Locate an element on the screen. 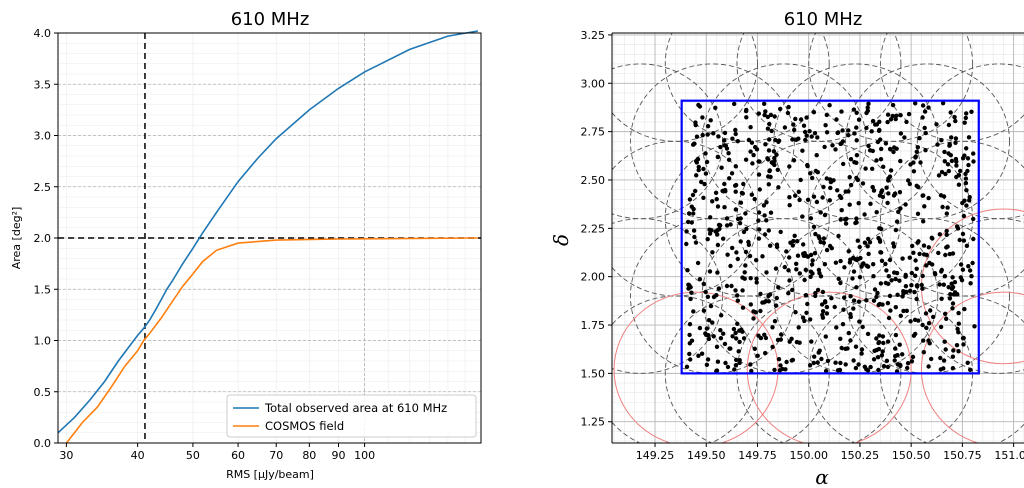  x-tick-label: 30 is located at coordinates (66, 455).